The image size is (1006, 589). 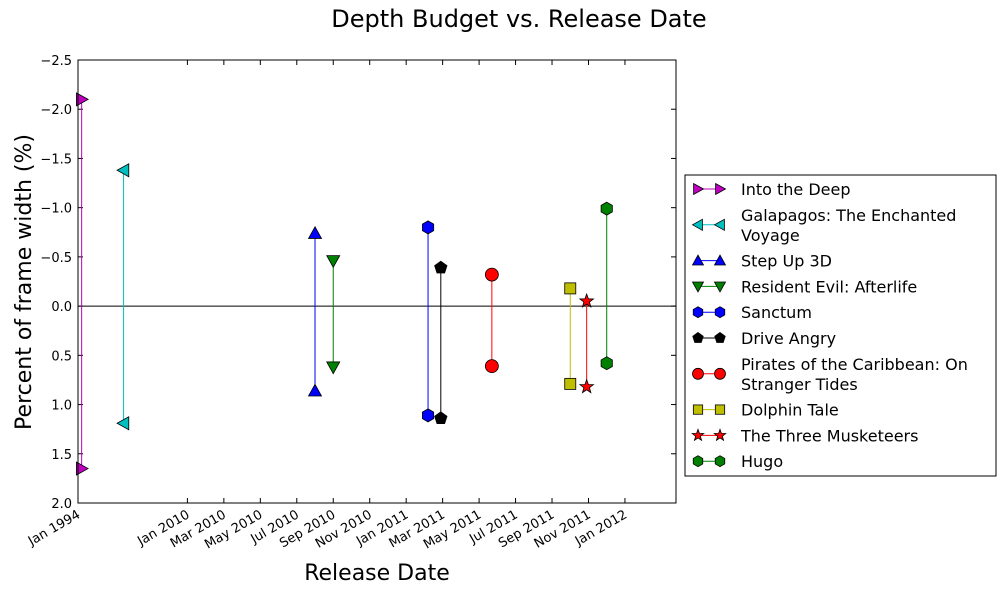 What do you see at coordinates (61, 455) in the screenshot?
I see `y-tick-label: 1.5` at bounding box center [61, 455].